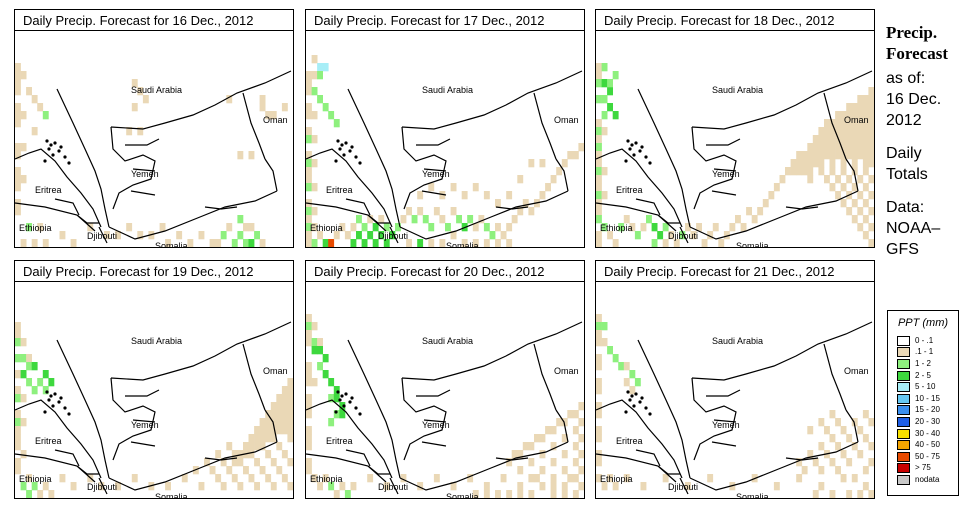 The image size is (971, 521). Describe the element at coordinates (145, 425) in the screenshot. I see `country-label-yemen: Yemen` at that location.